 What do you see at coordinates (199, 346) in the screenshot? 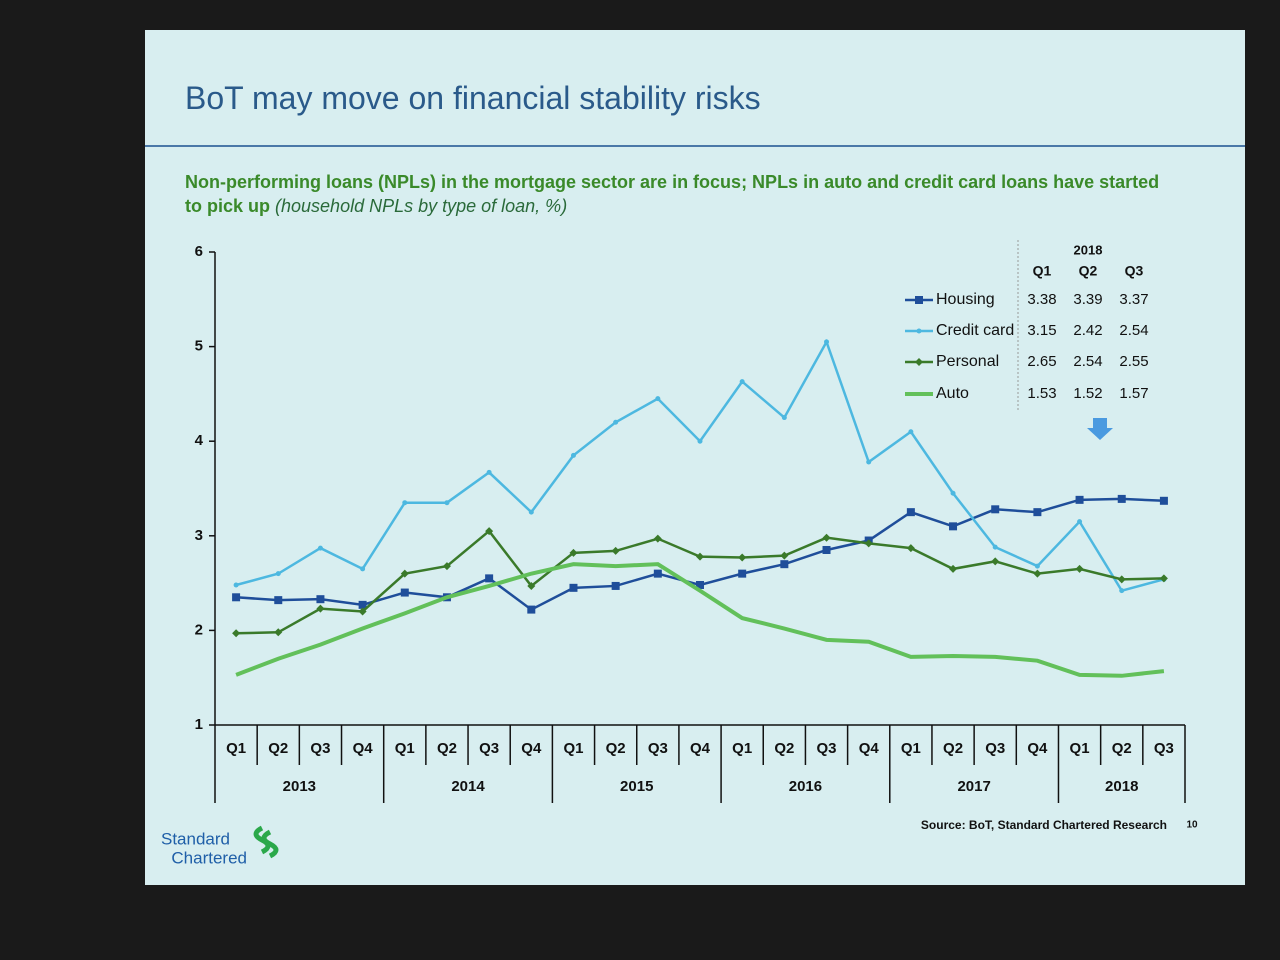
I see `y-tick-label: 5` at bounding box center [199, 346].